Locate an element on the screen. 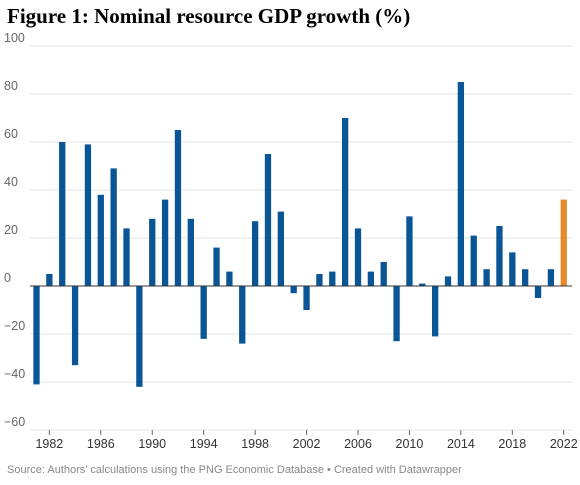 Image resolution: width=580 pixels, height=485 pixels. bar-2005 is located at coordinates (345, 202).